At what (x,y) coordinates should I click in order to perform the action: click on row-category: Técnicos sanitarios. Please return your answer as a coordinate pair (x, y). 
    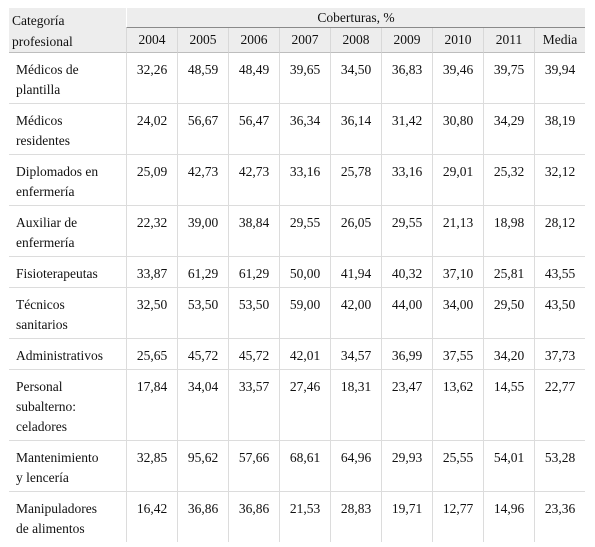
    Looking at the image, I should click on (67, 313).